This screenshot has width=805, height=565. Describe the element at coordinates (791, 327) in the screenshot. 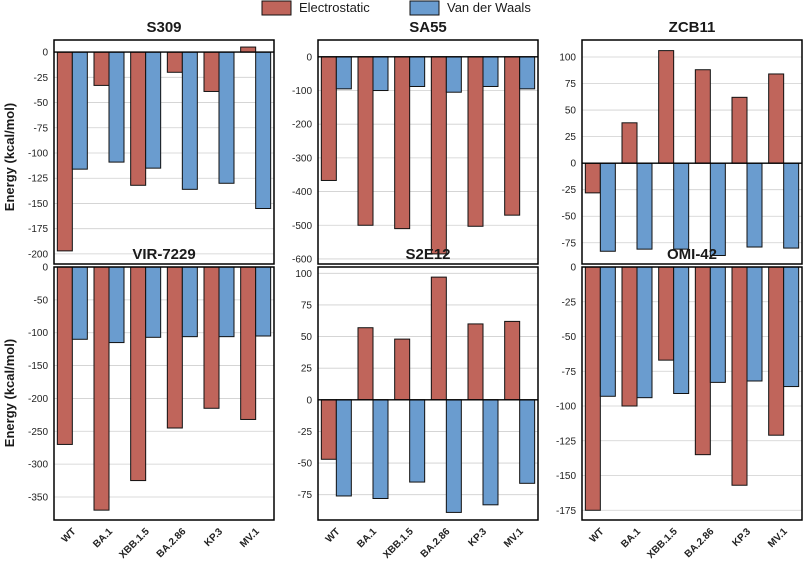

I see `bar-omi-42-mv-1-vdw` at that location.